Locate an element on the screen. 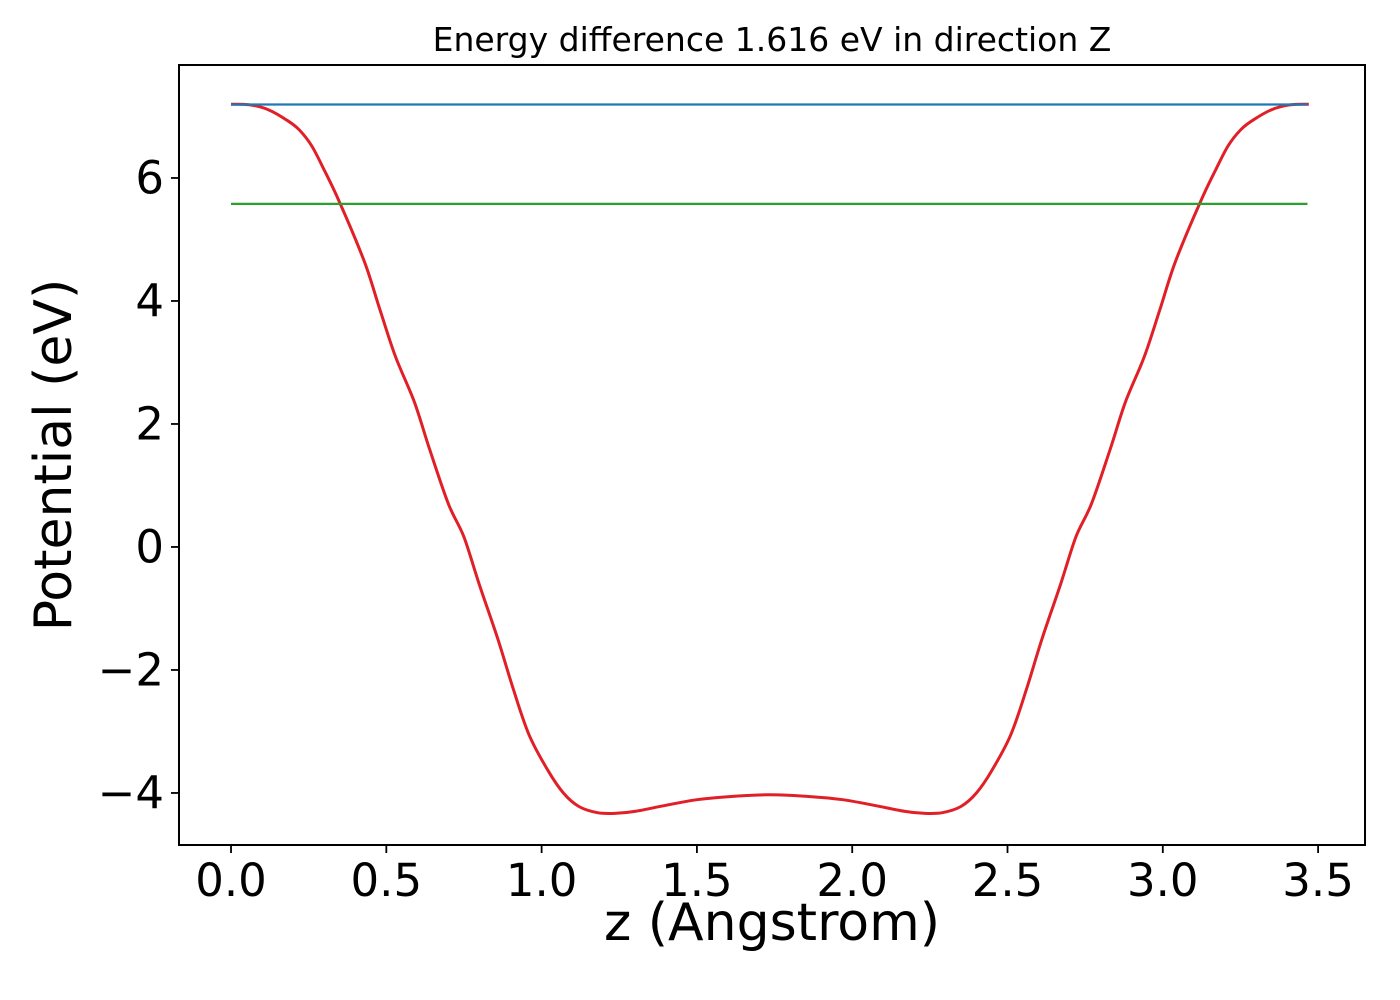  x-tick-label: 0.5 is located at coordinates (387, 880).